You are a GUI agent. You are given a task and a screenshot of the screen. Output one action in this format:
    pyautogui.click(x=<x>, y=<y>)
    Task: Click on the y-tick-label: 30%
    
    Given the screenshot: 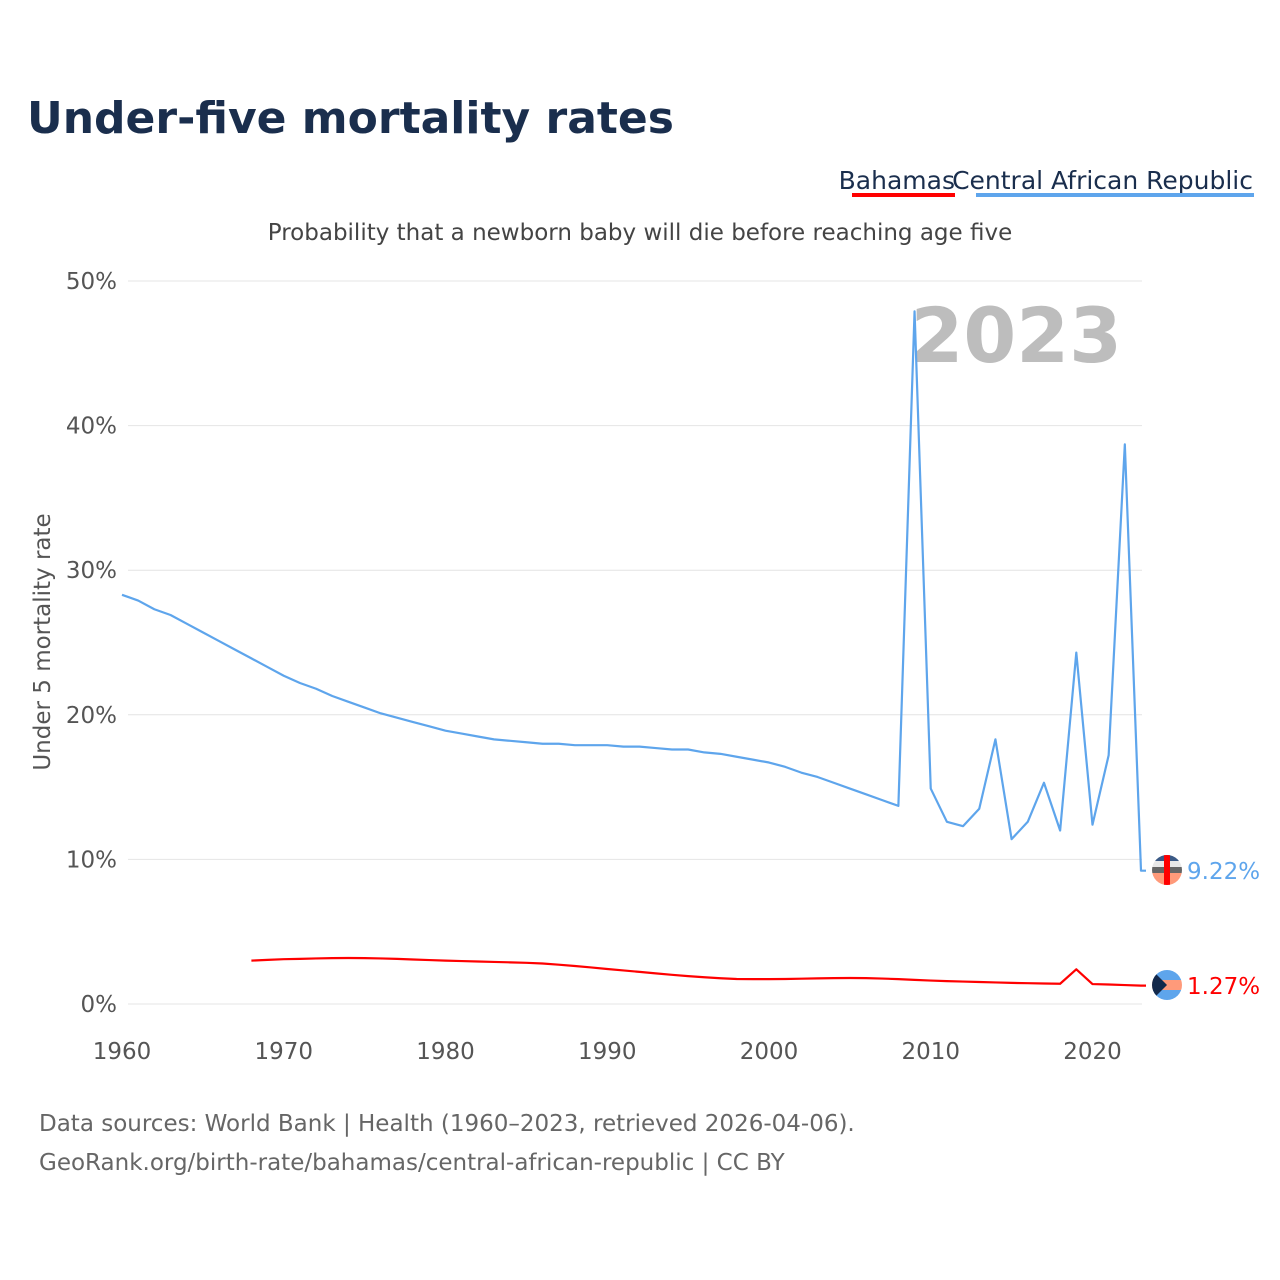 What is the action you would take?
    pyautogui.click(x=91, y=571)
    